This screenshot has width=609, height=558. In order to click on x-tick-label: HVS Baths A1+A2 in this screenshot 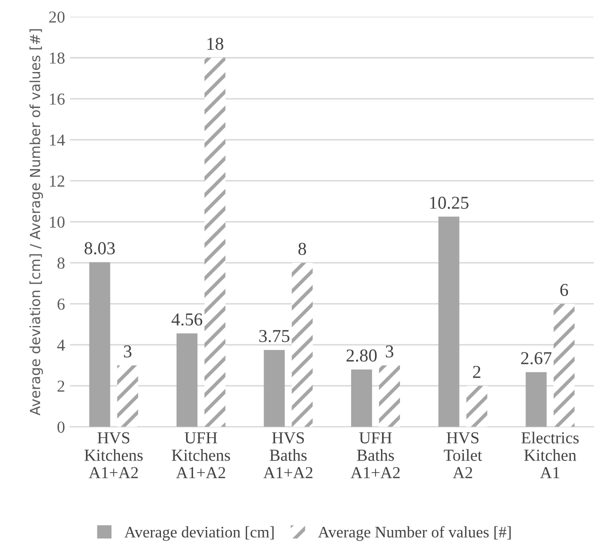, I will do `click(287, 455)`.